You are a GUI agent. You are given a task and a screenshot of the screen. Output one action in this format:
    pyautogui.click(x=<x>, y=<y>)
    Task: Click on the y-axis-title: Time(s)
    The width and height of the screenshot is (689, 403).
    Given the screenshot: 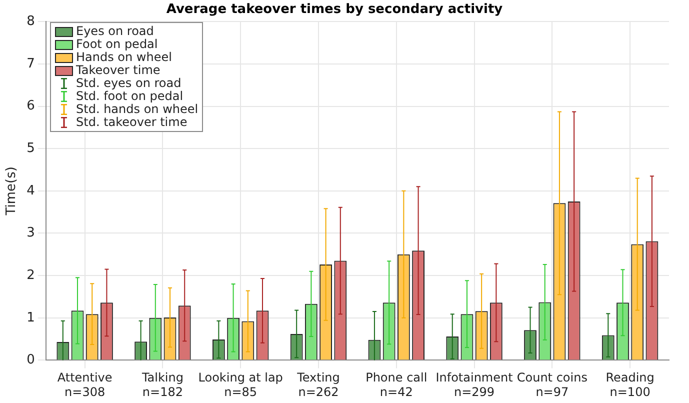 What is the action you would take?
    pyautogui.click(x=12, y=191)
    